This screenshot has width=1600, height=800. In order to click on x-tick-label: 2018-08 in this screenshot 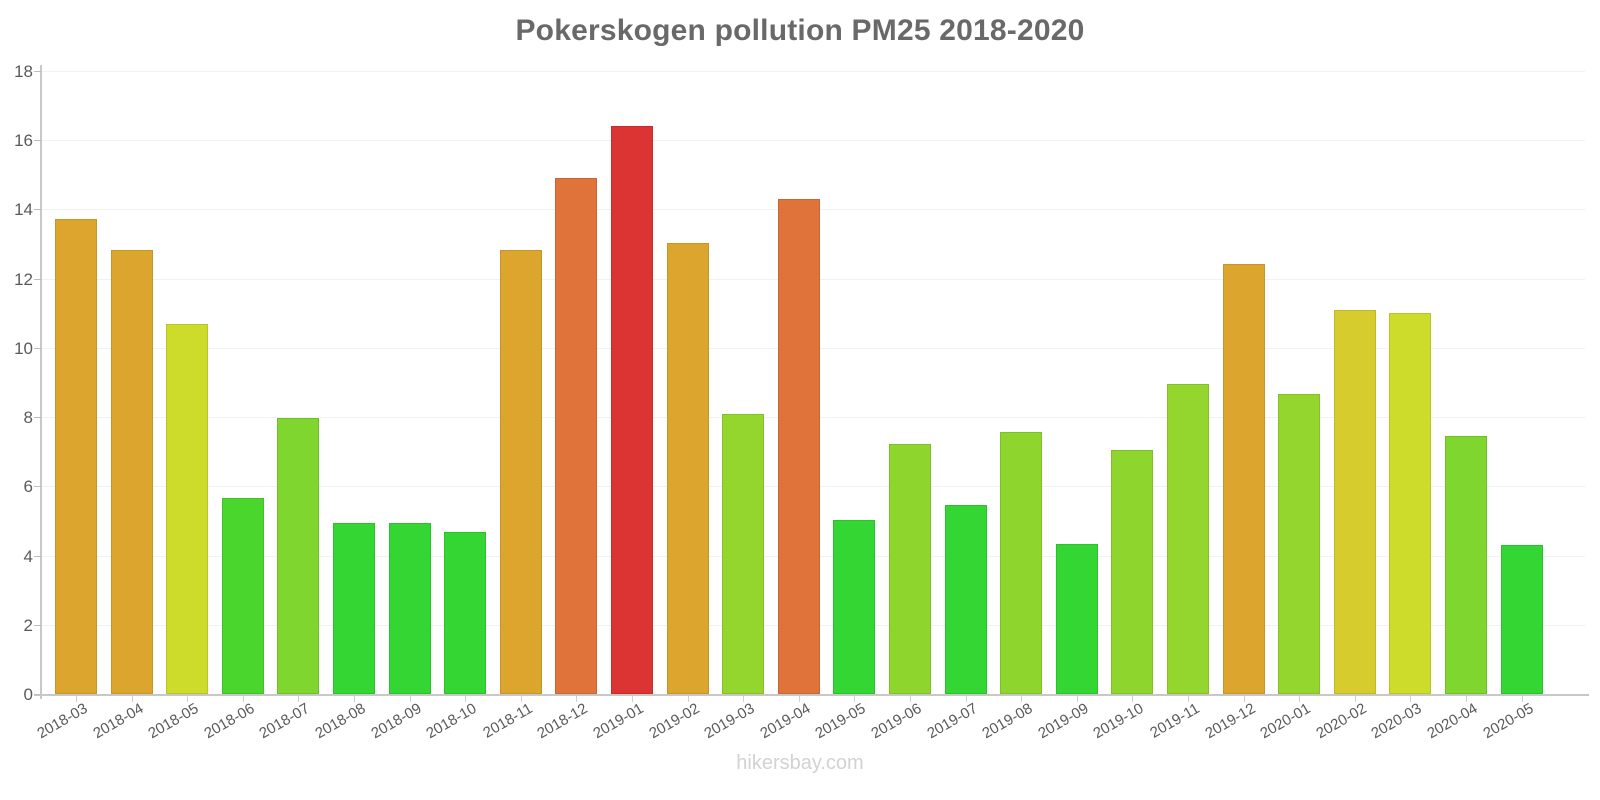, I will do `click(340, 721)`.